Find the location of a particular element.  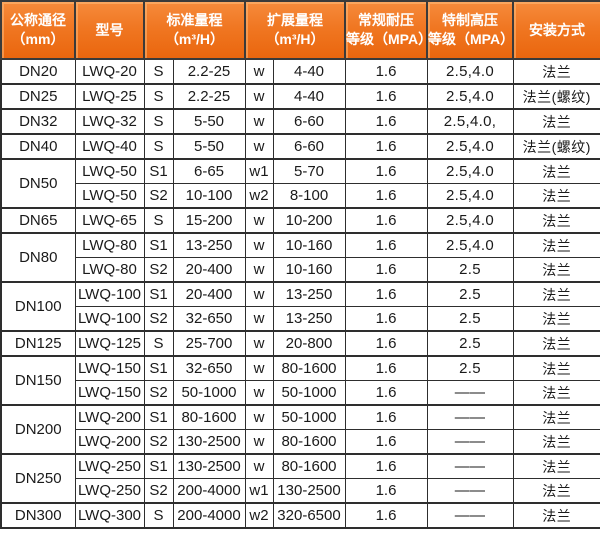

table-row: DN32 LWQ-32 S 5-50 w 6-60 1.6 2.5,4.0, 法兰 is located at coordinates (300, 121).